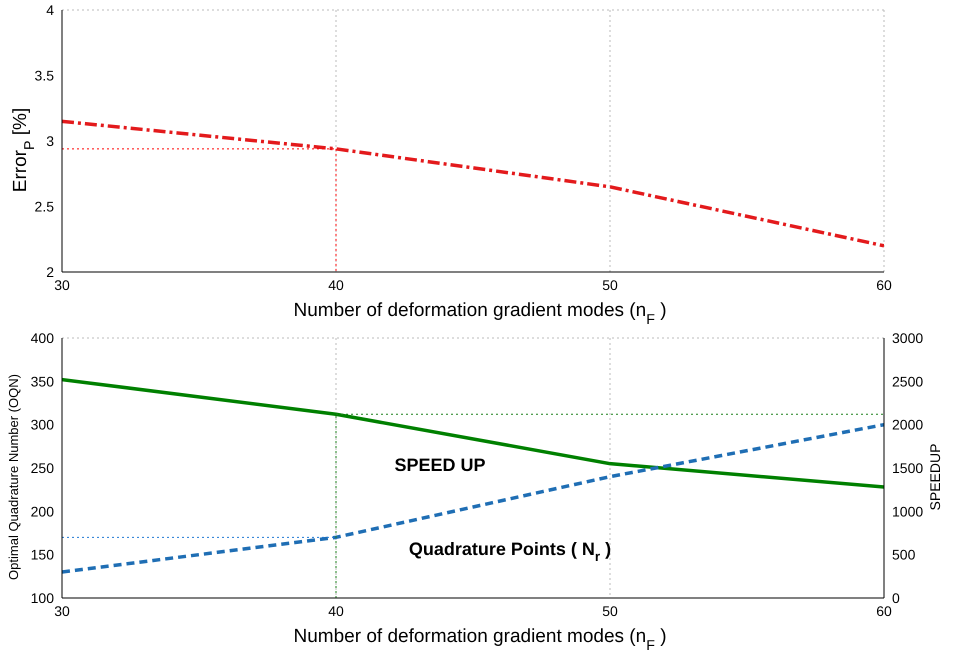  What do you see at coordinates (42, 598) in the screenshot?
I see `y-tick-label: 100` at bounding box center [42, 598].